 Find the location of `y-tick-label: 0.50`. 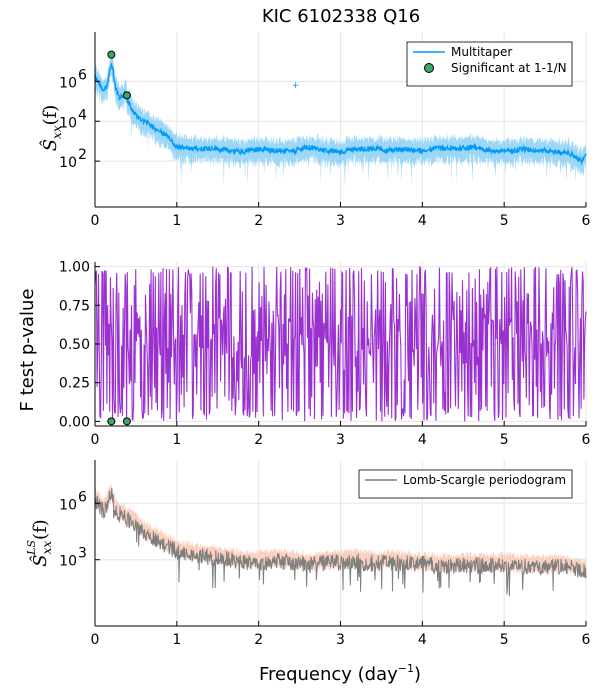

y-tick-label: 0.50 is located at coordinates (74, 345).